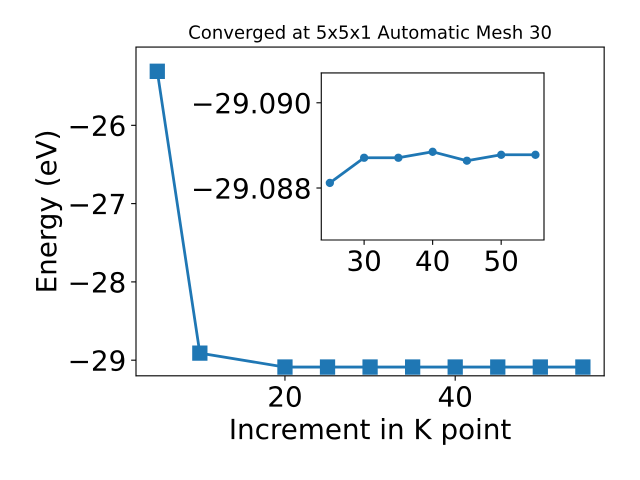 This screenshot has height=480, width=640. What do you see at coordinates (364, 261) in the screenshot?
I see `x-tick-label: 30` at bounding box center [364, 261].